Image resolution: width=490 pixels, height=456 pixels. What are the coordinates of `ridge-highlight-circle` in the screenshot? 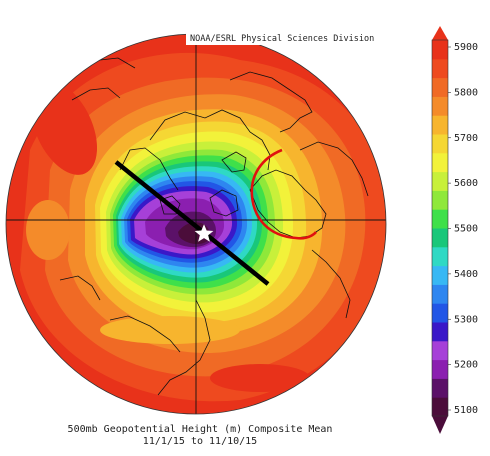 It's located at (284, 194).